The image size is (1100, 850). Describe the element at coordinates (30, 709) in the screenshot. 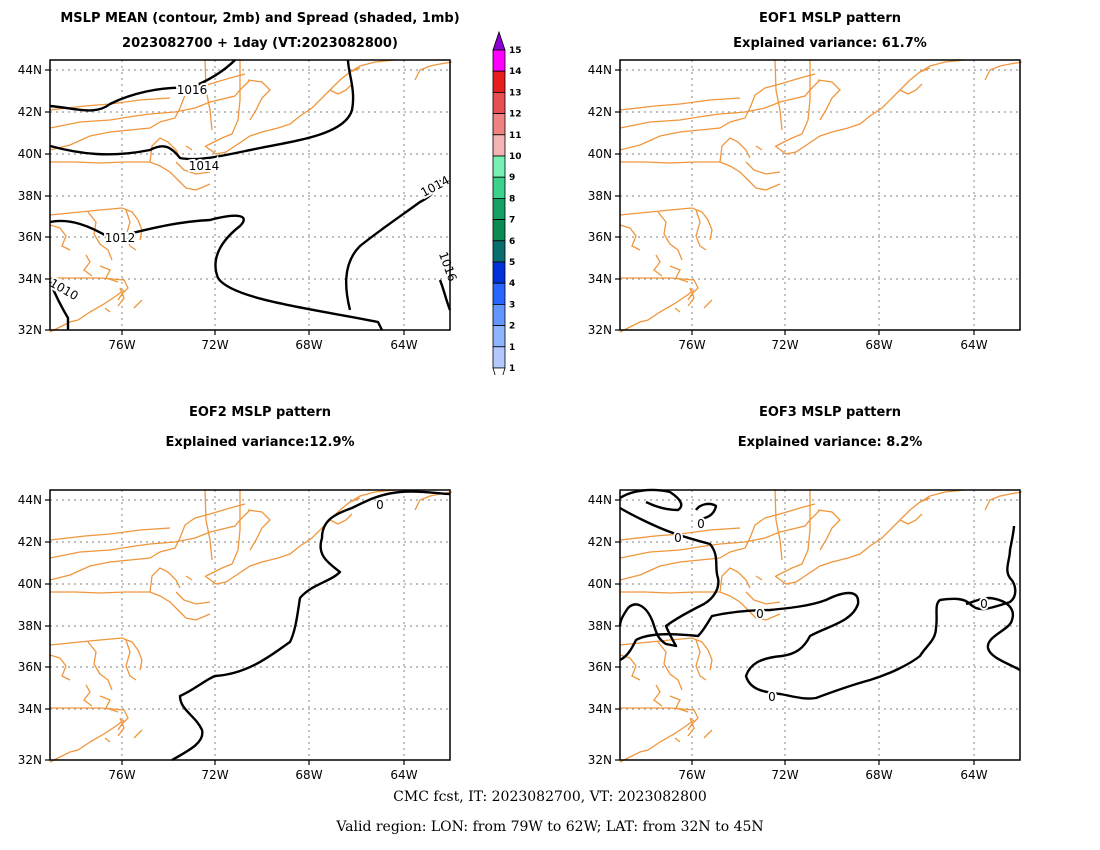

I see `lat-tick-label: 34N` at that location.